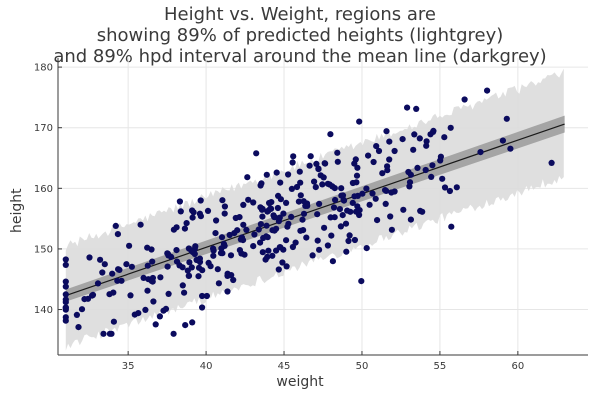  Describe the element at coordinates (362, 366) in the screenshot. I see `x-tick-label: 50` at that location.